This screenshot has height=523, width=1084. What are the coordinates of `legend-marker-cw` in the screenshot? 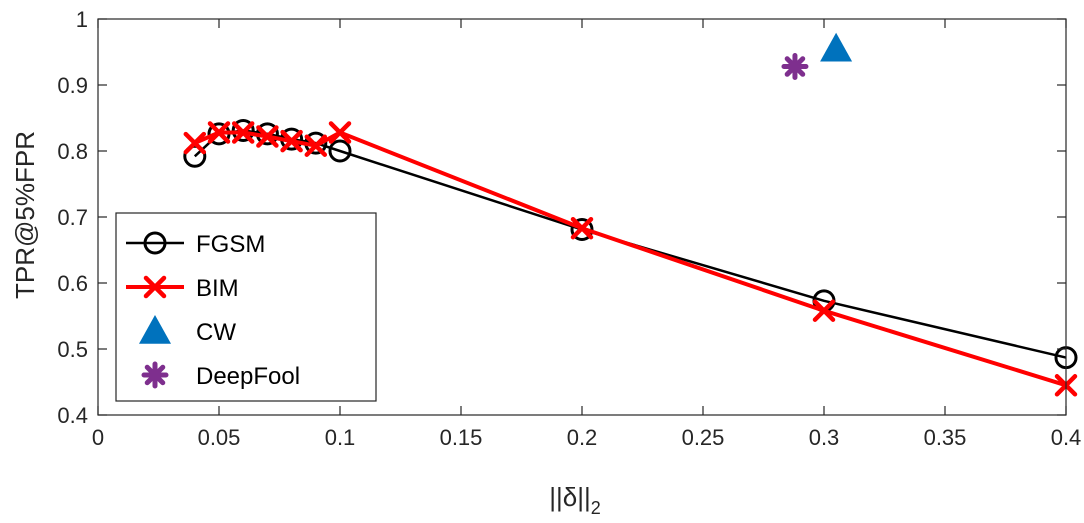 It's located at (155, 329).